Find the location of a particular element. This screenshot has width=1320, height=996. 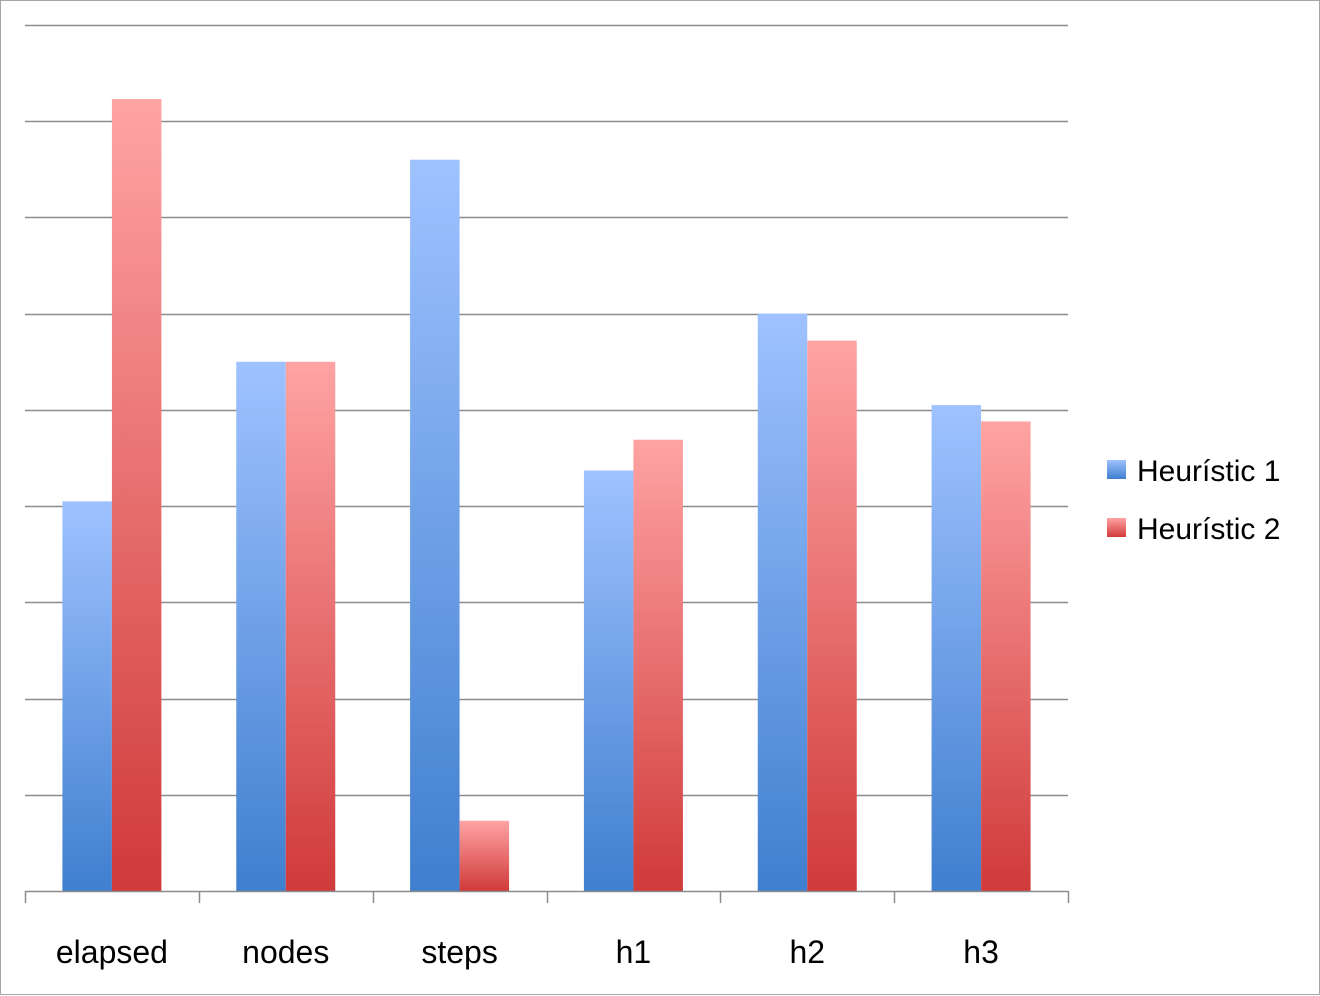

category-labels: elapsed nodes steps h1 h2 h3 is located at coordinates (527, 952).